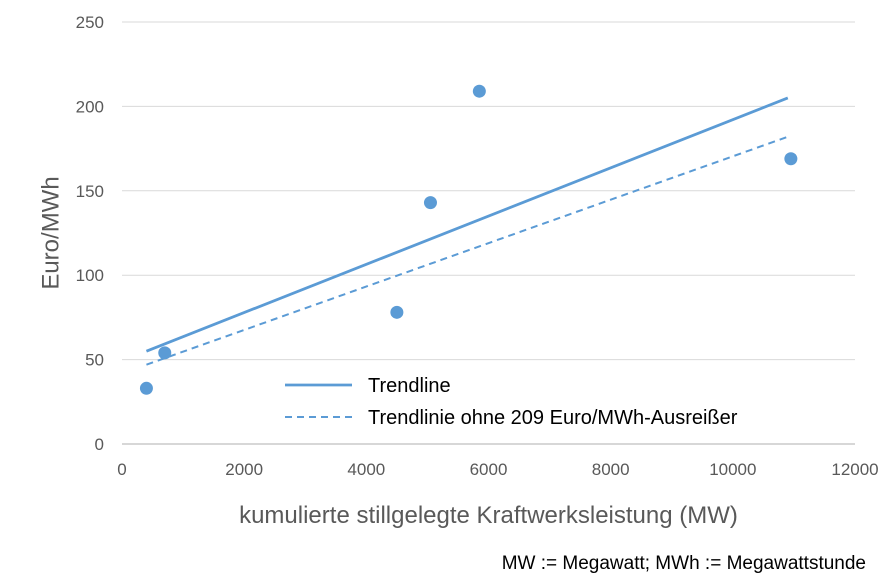 Image resolution: width=892 pixels, height=585 pixels. Describe the element at coordinates (99, 444) in the screenshot. I see `y-tick-label: 0` at that location.